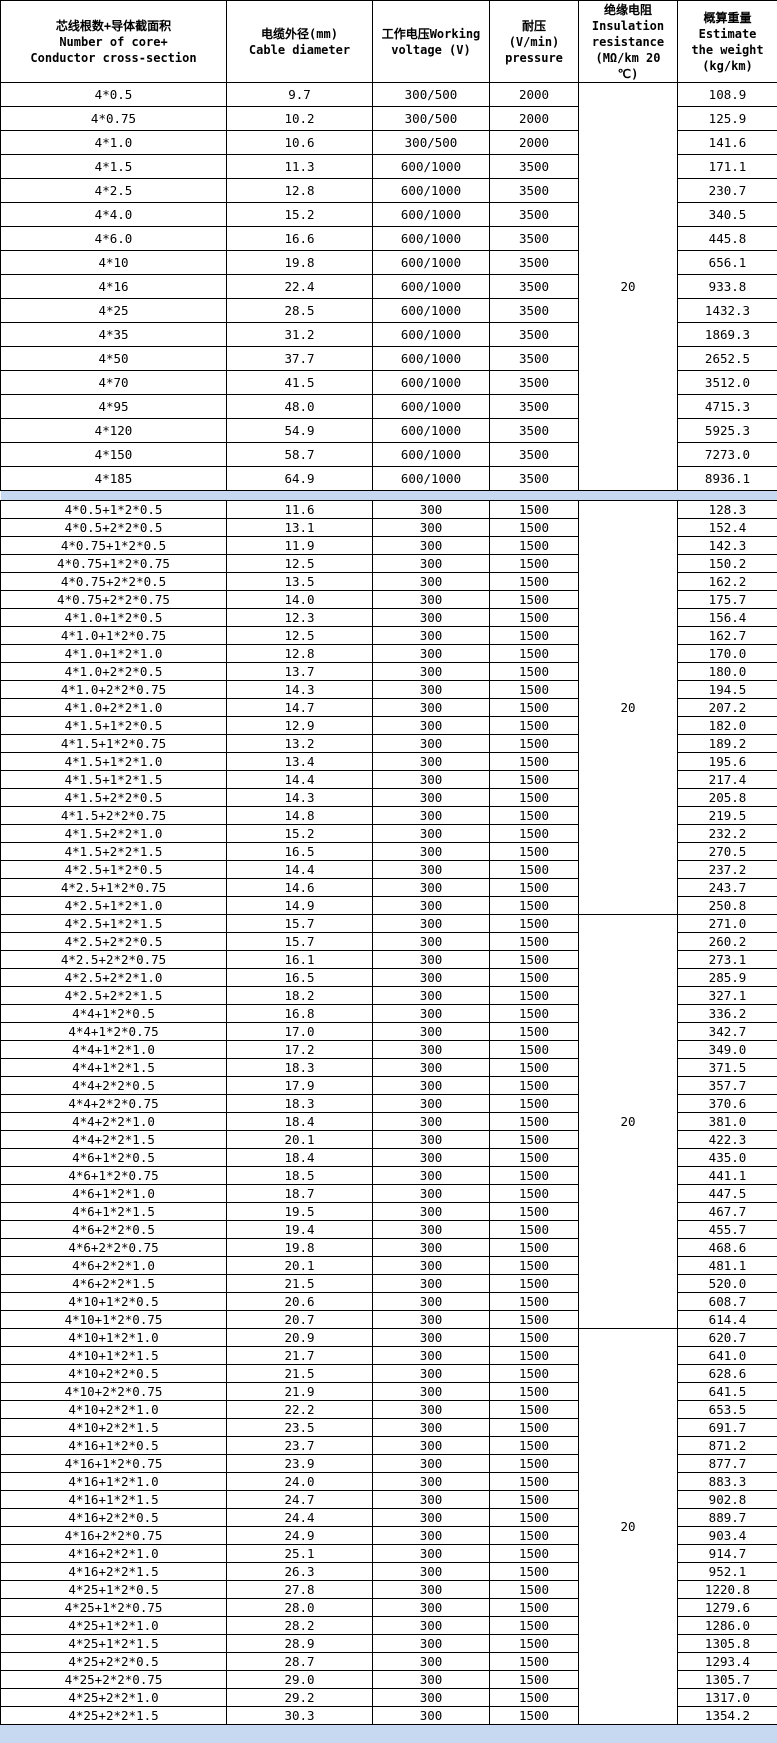  I want to click on diameter-cell: 37.7, so click(299, 358).